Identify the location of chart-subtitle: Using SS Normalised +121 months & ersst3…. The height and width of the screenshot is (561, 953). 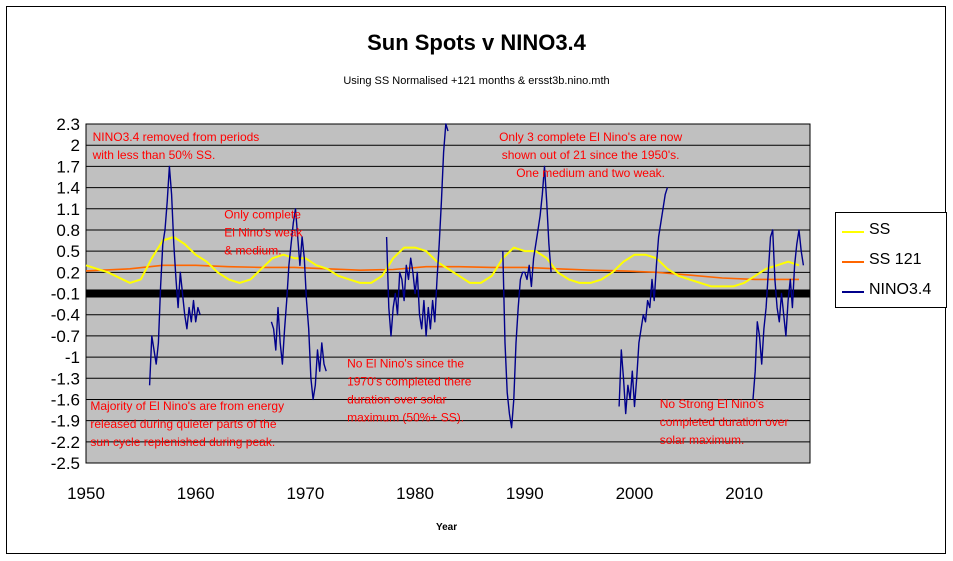
(476, 81).